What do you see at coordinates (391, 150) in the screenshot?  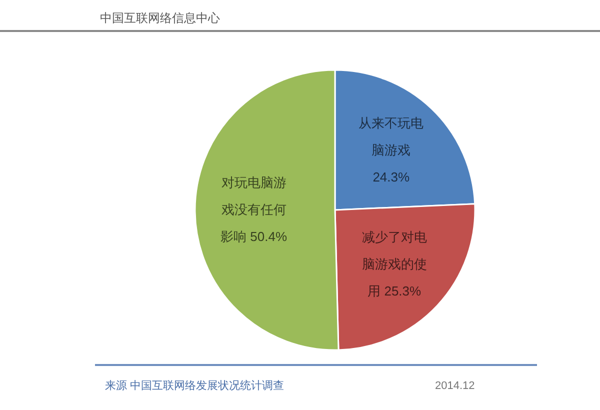 I see `slice-label: 从来不玩电脑游戏 24.3%` at bounding box center [391, 150].